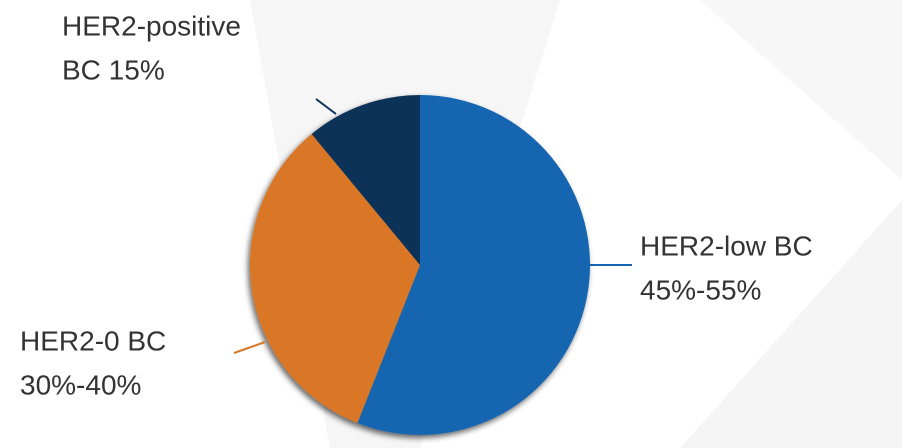 The width and height of the screenshot is (902, 448). What do you see at coordinates (726, 245) in the screenshot?
I see `slice-label: HER2-low BC` at bounding box center [726, 245].